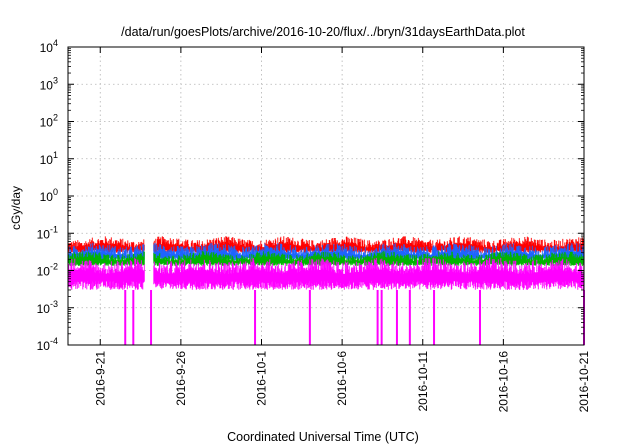 The height and width of the screenshot is (448, 640). I want to click on y-tick-label: 10⁻², so click(47, 270).